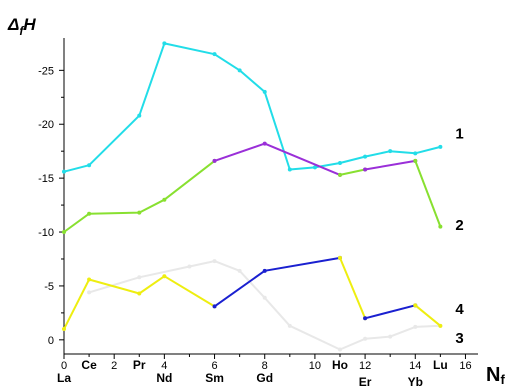 Image resolution: width=514 pixels, height=387 pixels. What do you see at coordinates (365, 366) in the screenshot?
I see `x-tick-label: 12` at bounding box center [365, 366].